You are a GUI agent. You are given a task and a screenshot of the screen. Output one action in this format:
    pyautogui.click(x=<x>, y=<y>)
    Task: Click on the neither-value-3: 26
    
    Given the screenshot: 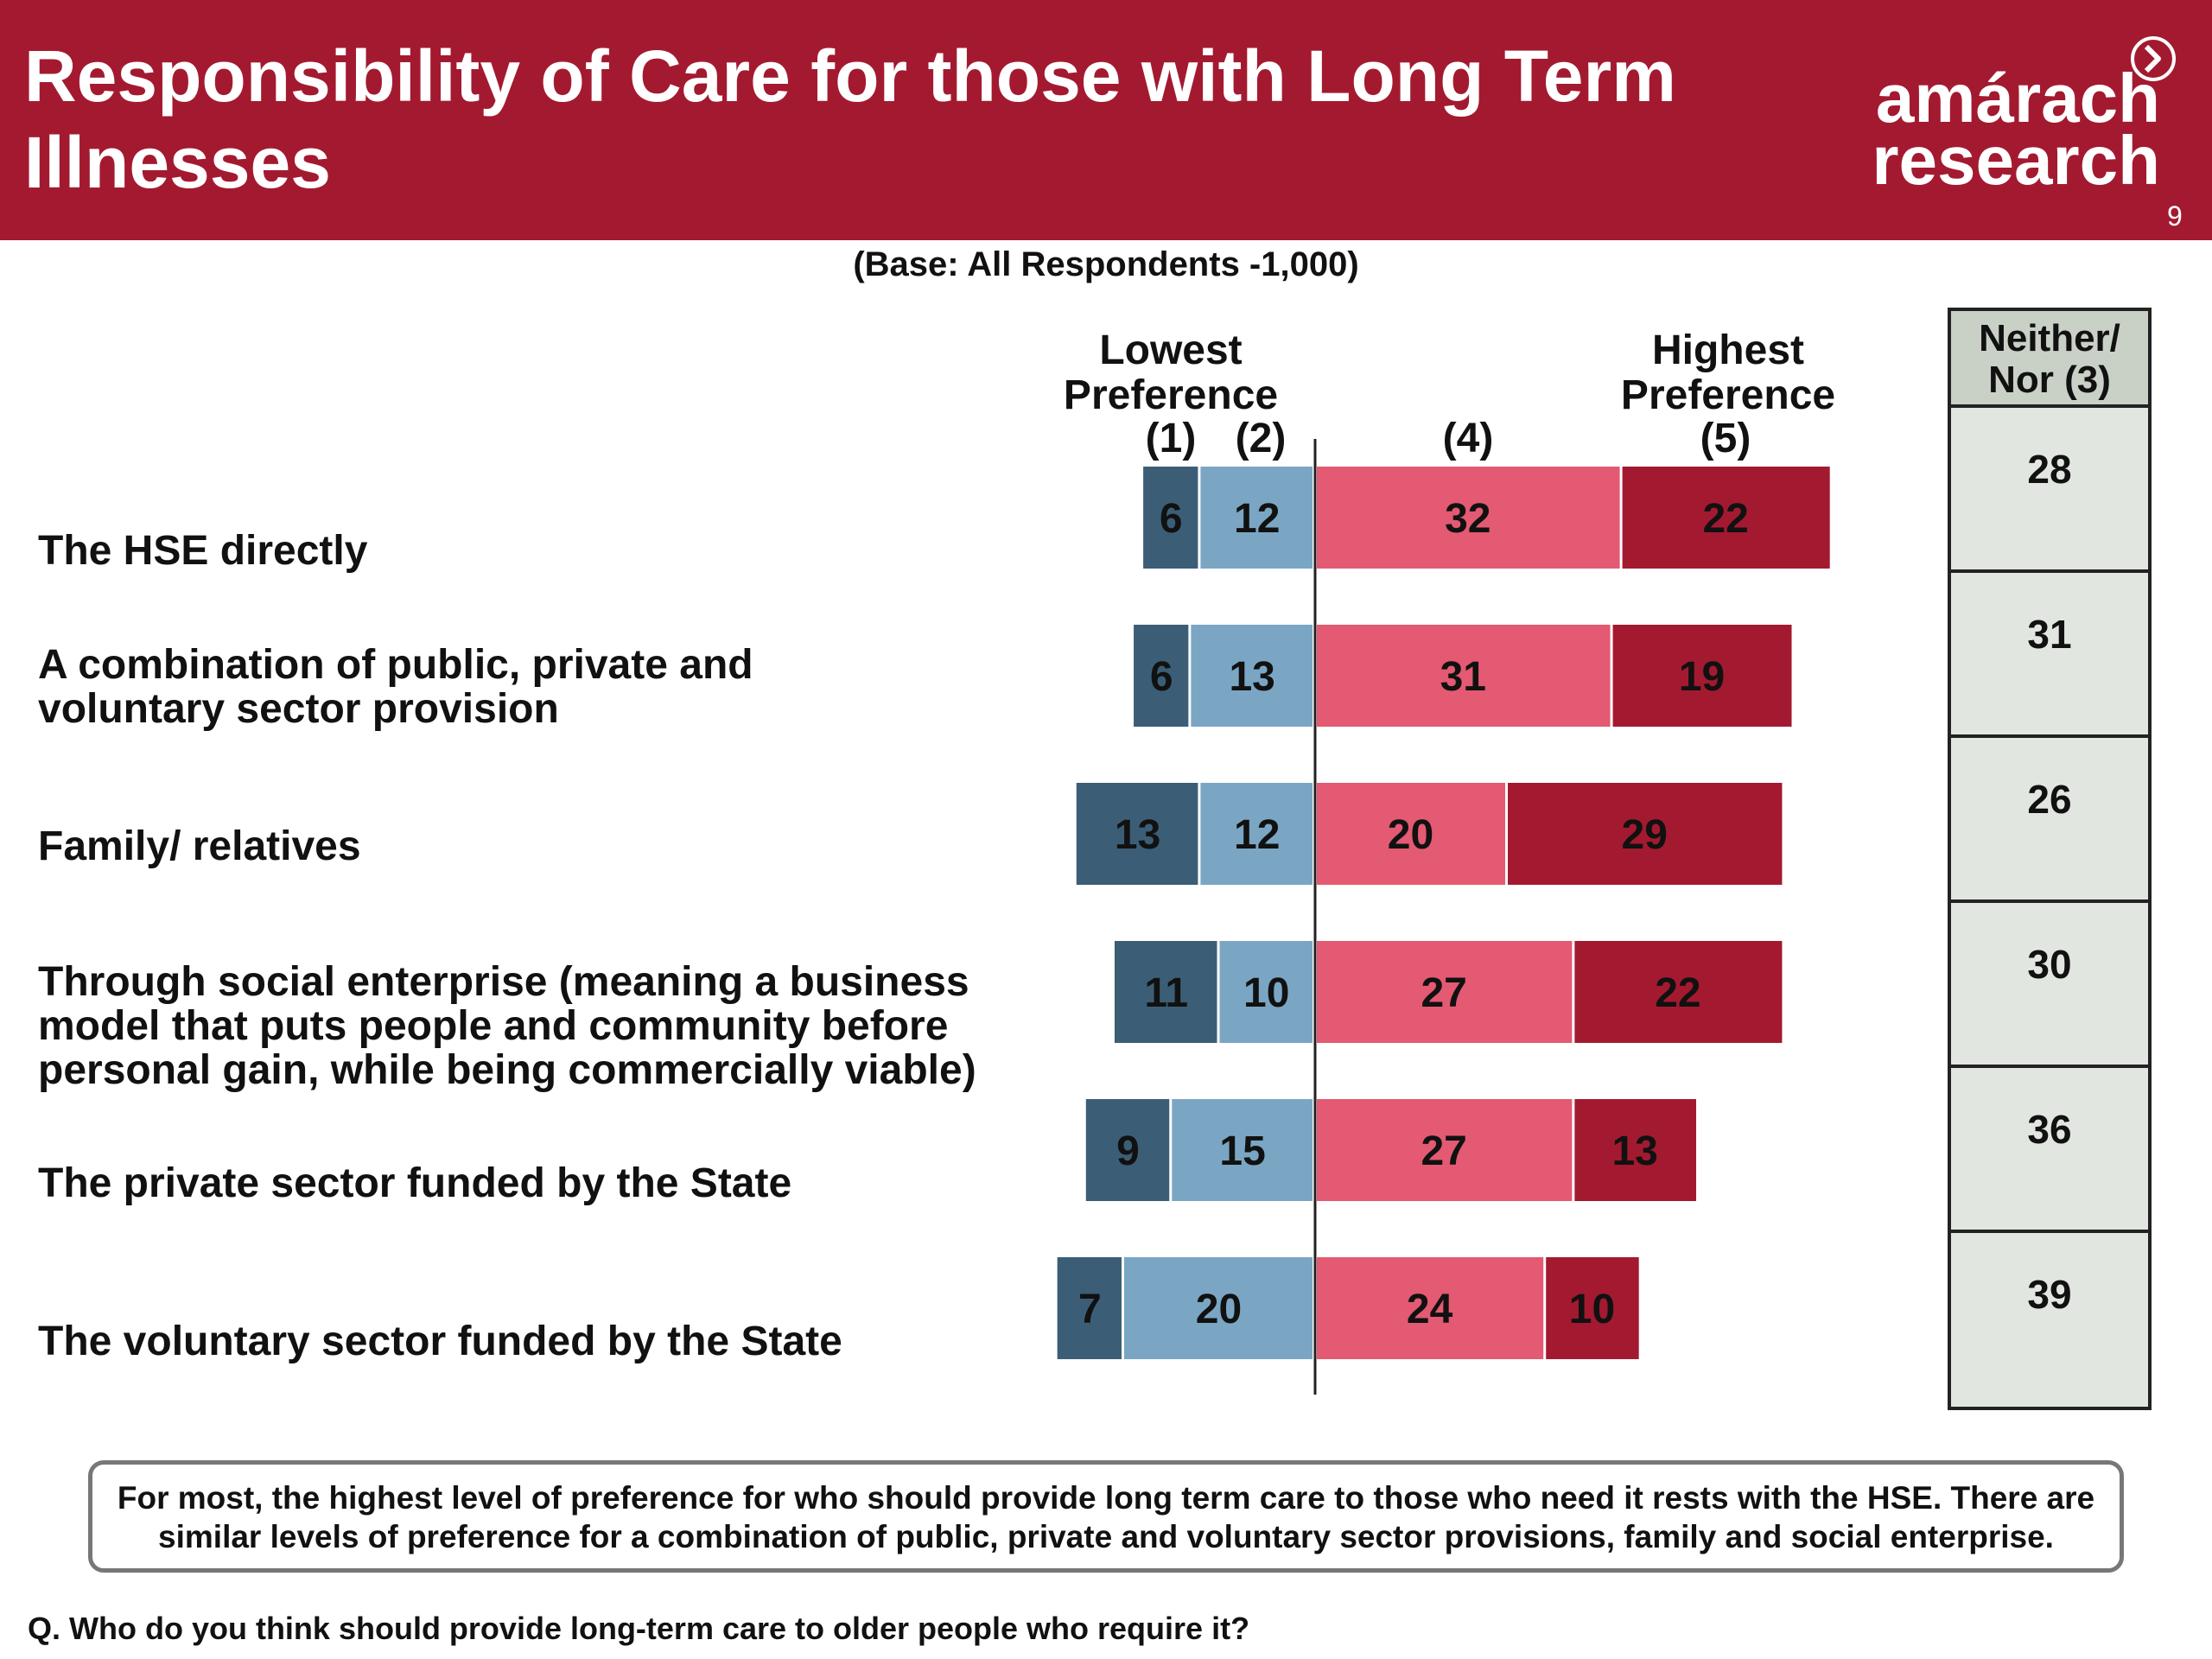 What is the action you would take?
    pyautogui.click(x=2049, y=820)
    